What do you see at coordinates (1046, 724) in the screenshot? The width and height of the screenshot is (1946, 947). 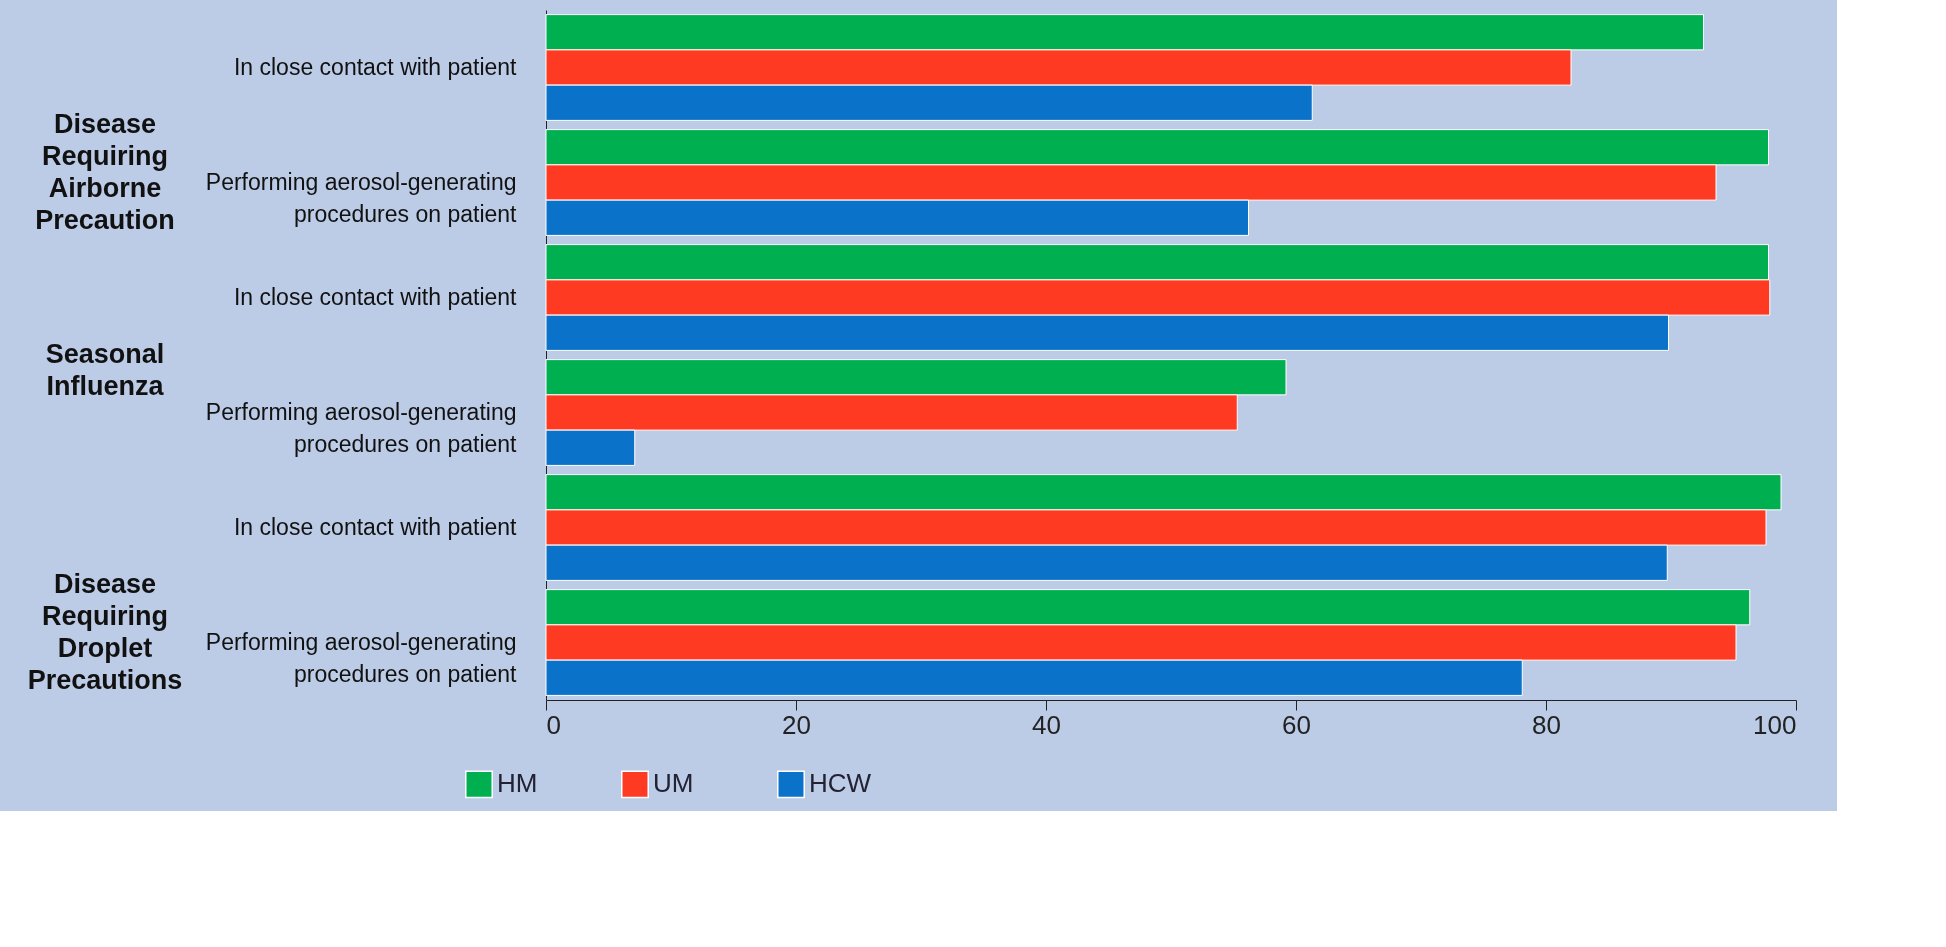 I see `x-tick-label: 40` at bounding box center [1046, 724].